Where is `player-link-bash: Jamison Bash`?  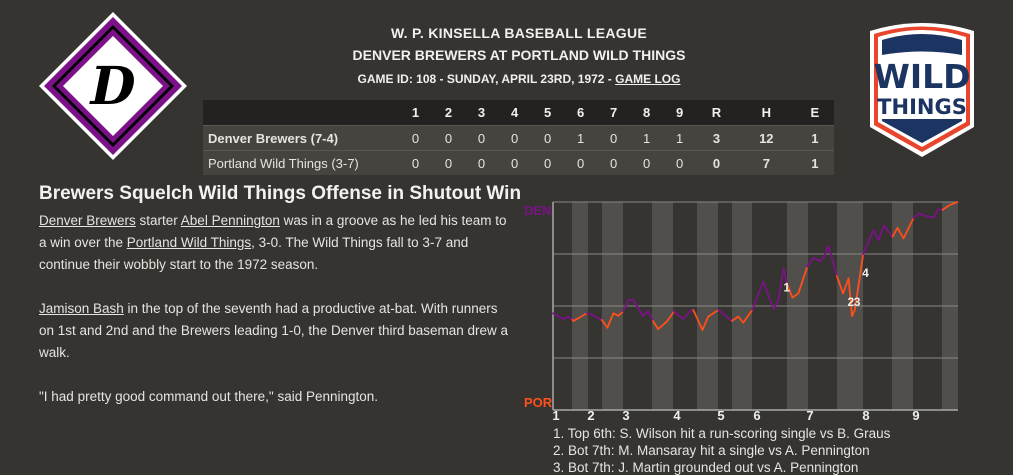 player-link-bash: Jamison Bash is located at coordinates (81, 308).